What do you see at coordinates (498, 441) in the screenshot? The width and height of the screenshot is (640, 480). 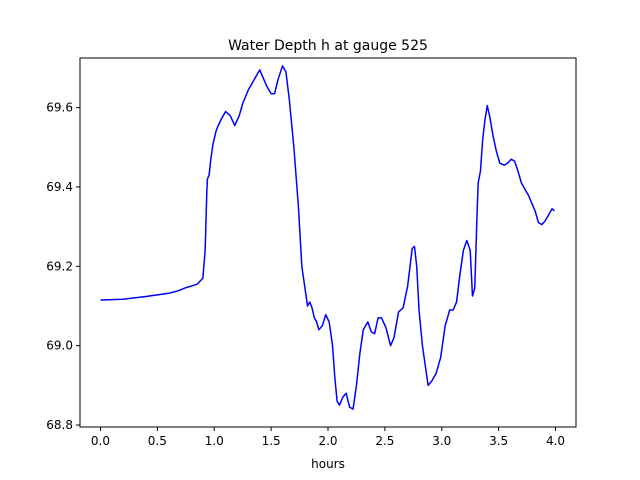 I see `x-tick-label: 3.5` at bounding box center [498, 441].